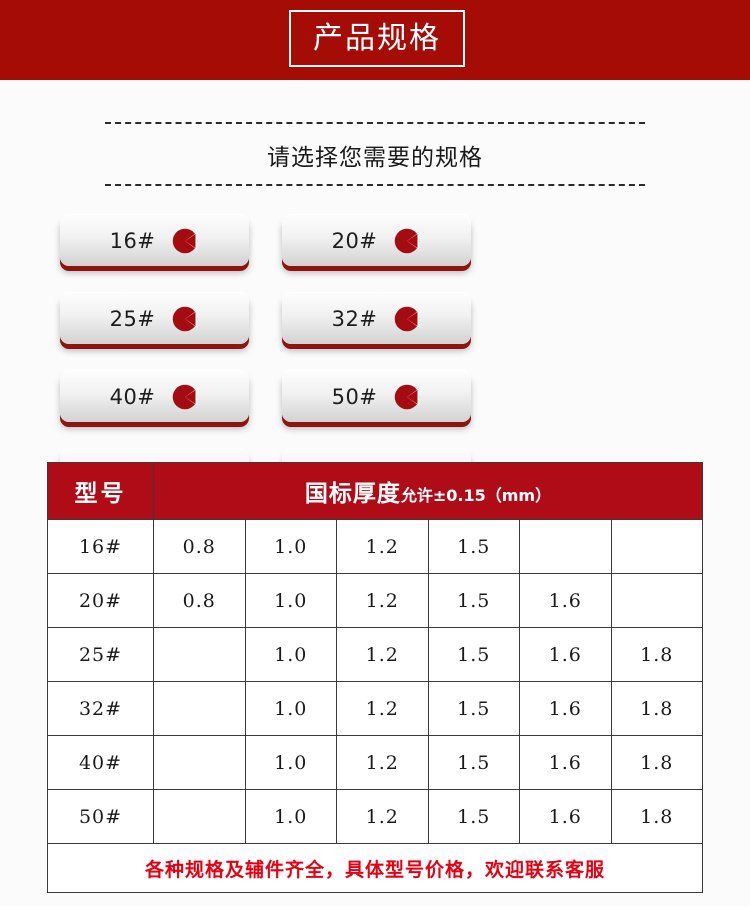 This screenshot has width=750, height=906. I want to click on table-row: 50# 1.0 1.2 1.5 1.6 1.8, so click(375, 816).